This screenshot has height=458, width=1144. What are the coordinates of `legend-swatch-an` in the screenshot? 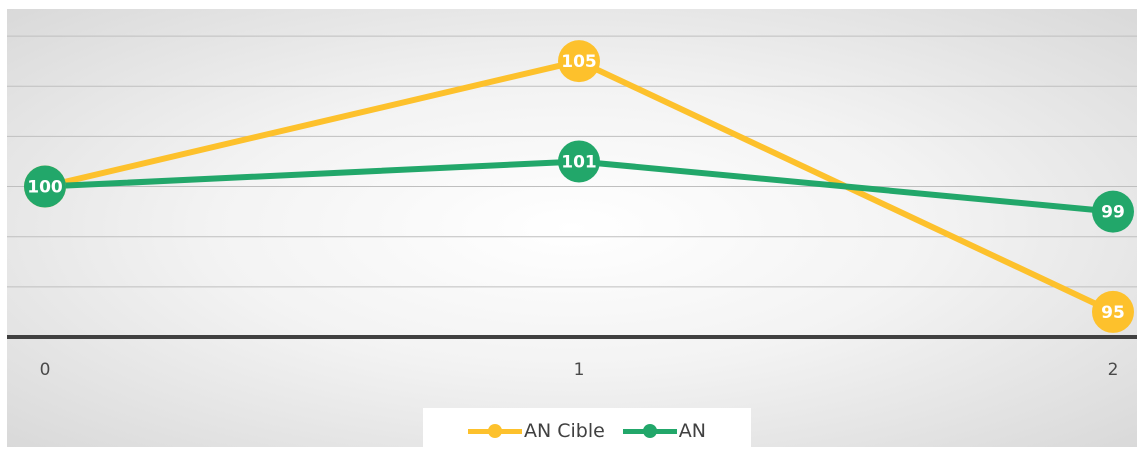 It's located at (649, 431).